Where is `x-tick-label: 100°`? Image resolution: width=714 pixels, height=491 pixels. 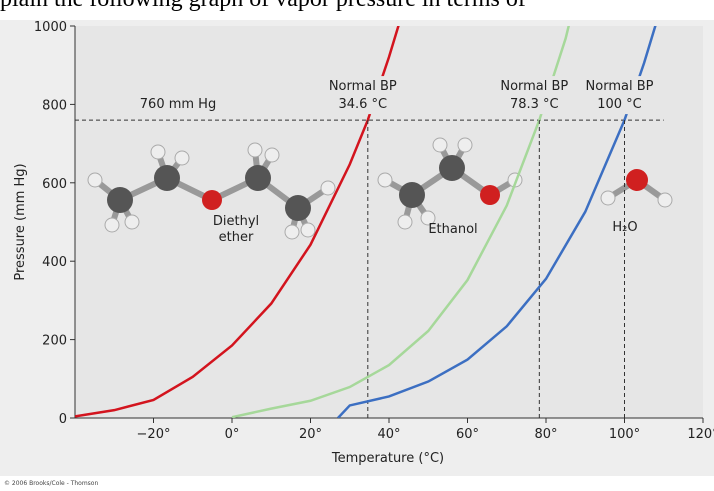 x-tick-label: 100° is located at coordinates (624, 434).